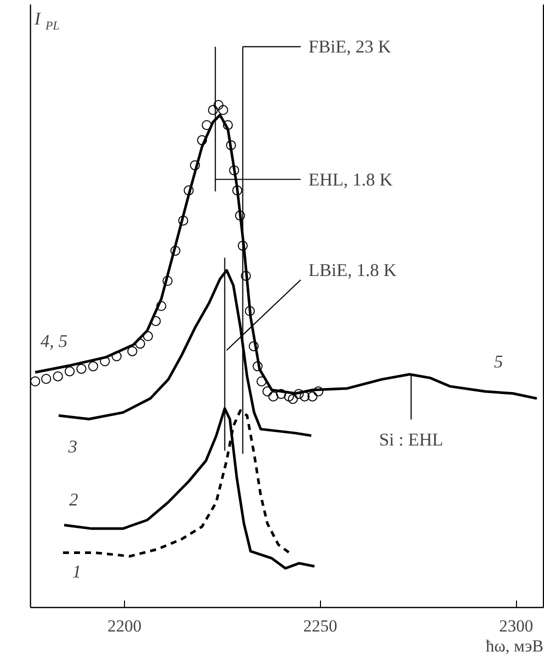  Describe the element at coordinates (350, 179) in the screenshot. I see `ref-line-label: EHL, 1.8 K` at that location.